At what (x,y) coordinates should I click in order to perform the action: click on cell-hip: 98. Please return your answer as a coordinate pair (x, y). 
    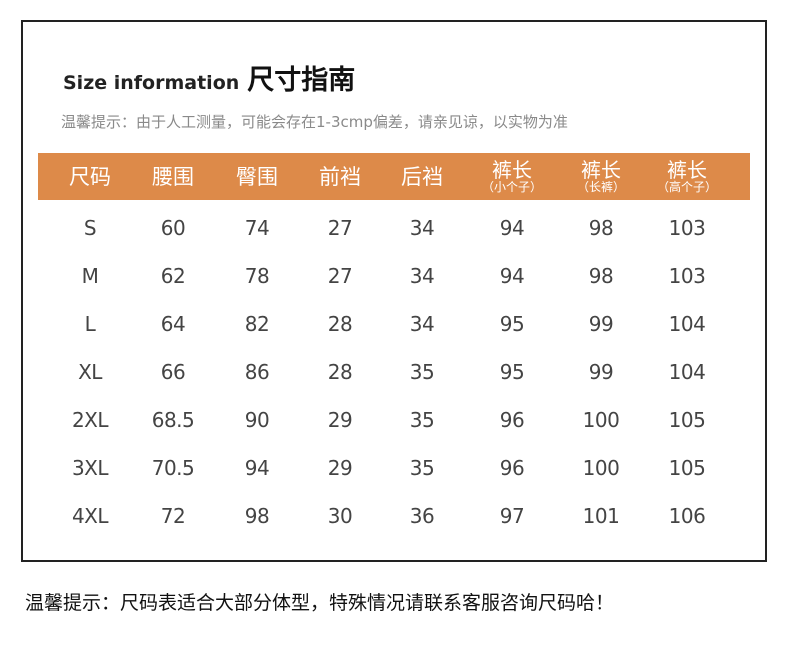
    Looking at the image, I should click on (257, 516).